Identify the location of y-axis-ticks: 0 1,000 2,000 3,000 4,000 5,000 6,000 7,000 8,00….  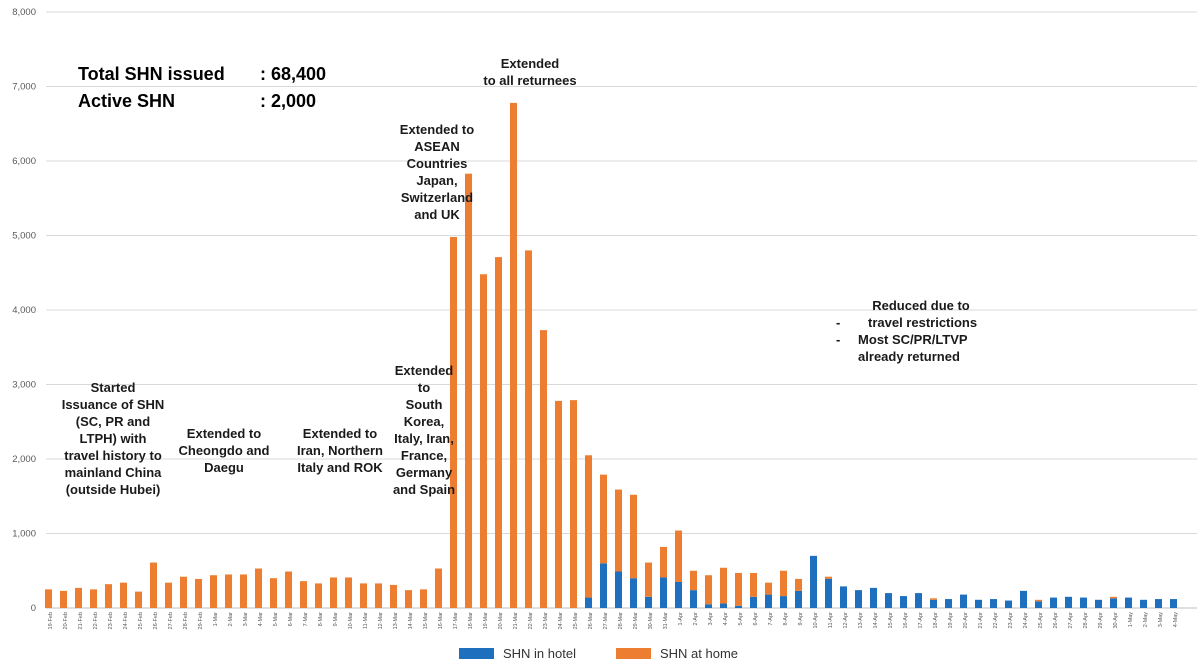
(24, 310).